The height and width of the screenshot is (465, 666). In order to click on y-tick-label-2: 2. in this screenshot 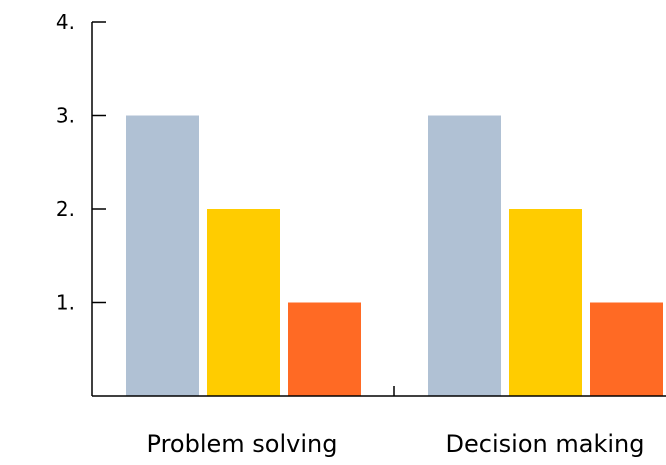, I will do `click(65, 209)`.